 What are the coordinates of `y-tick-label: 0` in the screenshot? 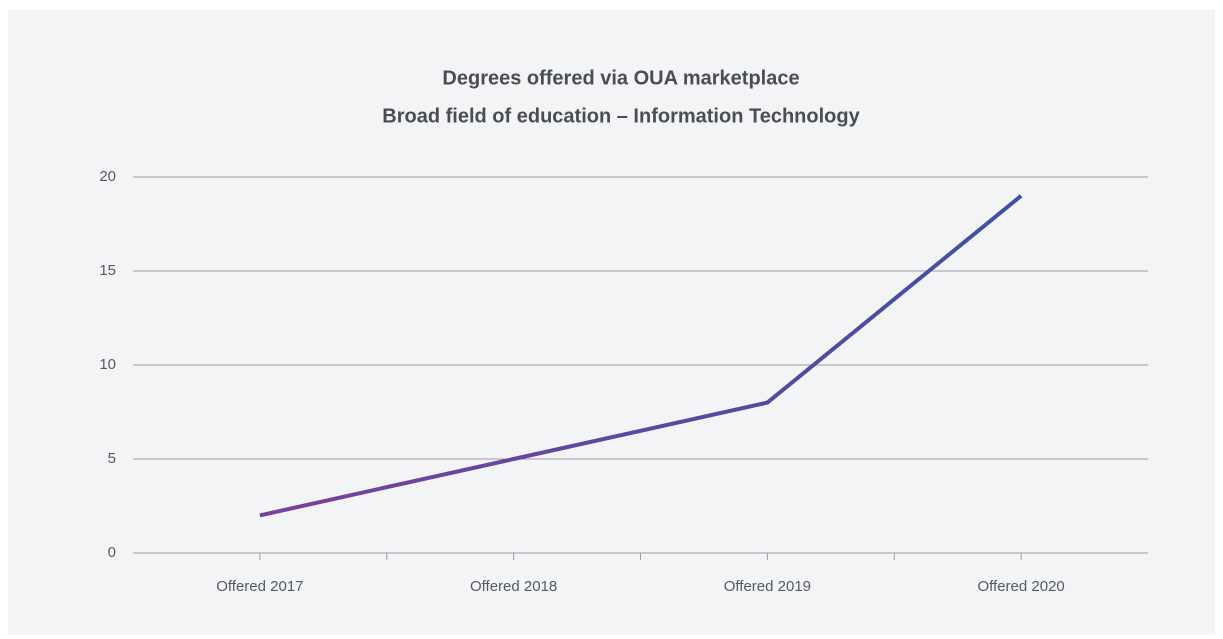 It's located at (112, 552).